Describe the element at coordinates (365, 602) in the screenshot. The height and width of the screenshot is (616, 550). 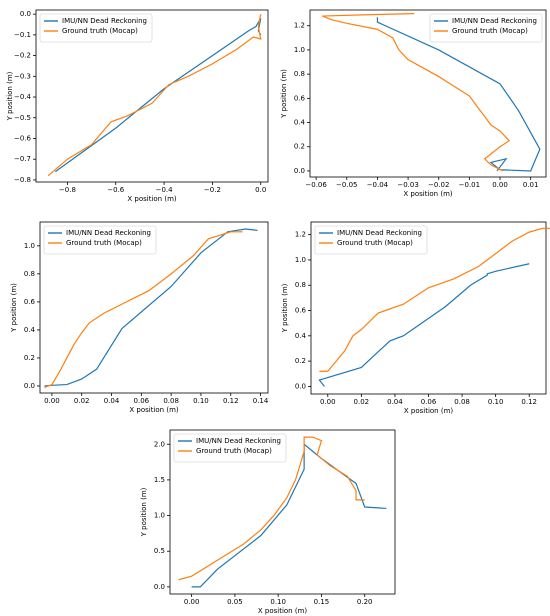
I see `x-tick-label: 0.20` at that location.